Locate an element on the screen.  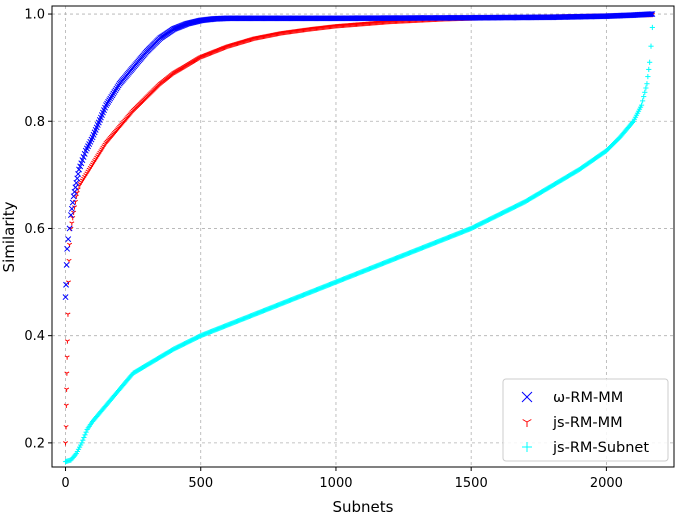
y-tick-label: 0.6 is located at coordinates (34, 229).